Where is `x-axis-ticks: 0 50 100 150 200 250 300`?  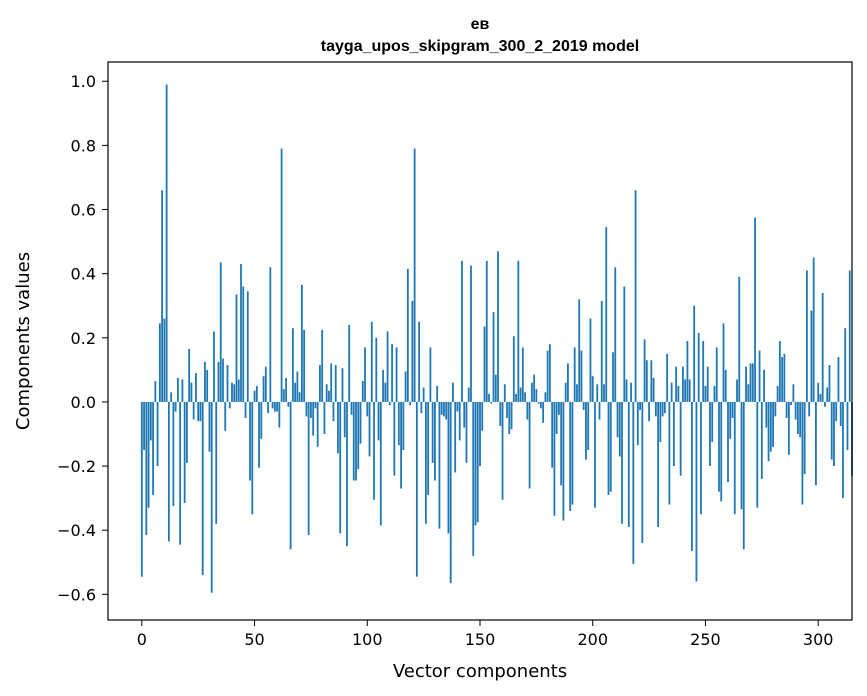
x-axis-ticks: 0 50 100 150 200 250 300 is located at coordinates (485, 634).